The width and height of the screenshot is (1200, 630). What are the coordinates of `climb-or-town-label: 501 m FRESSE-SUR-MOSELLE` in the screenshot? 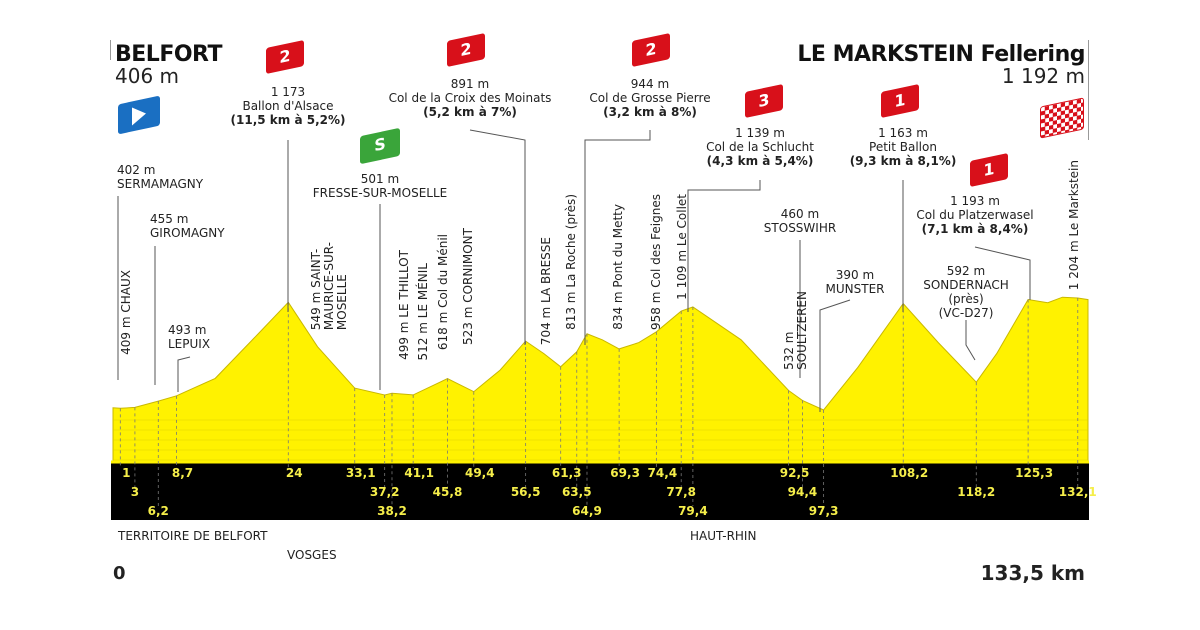 It's located at (380, 186).